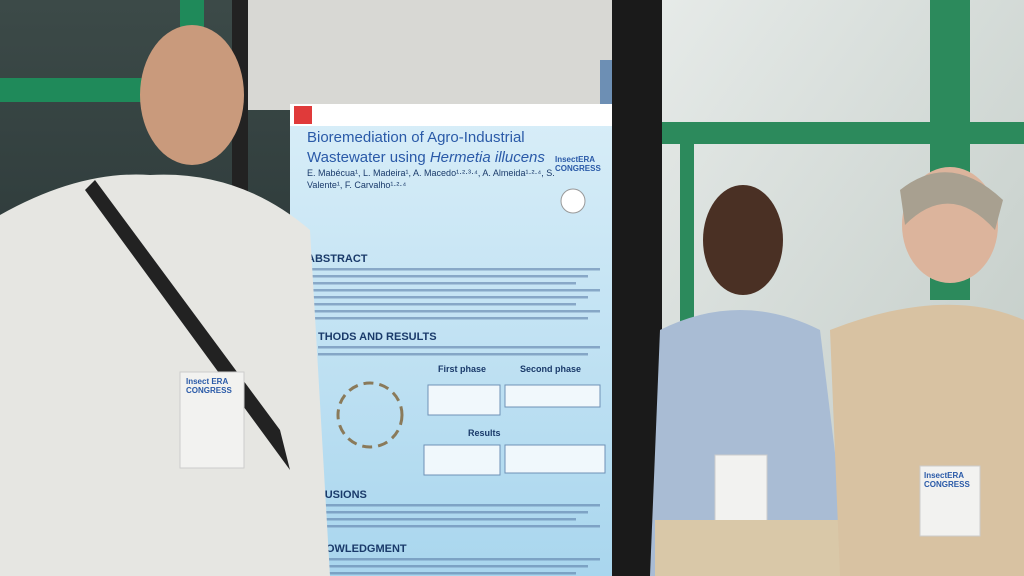  Describe the element at coordinates (337, 259) in the screenshot. I see `section-heading: ABSTRACT` at that location.